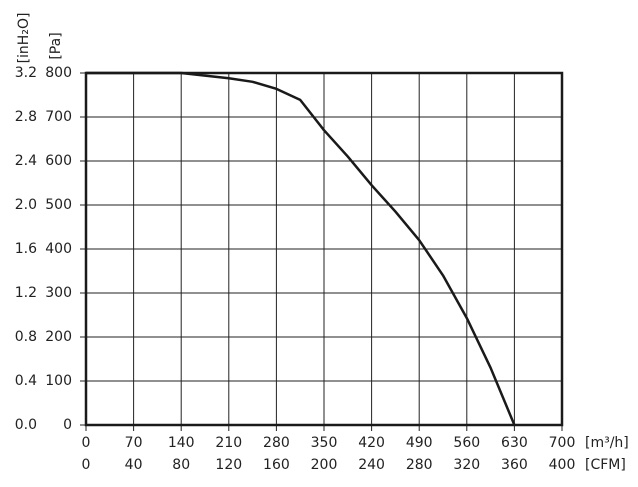  Describe the element at coordinates (276, 465) in the screenshot. I see `x2-tick-label: 160` at that location.